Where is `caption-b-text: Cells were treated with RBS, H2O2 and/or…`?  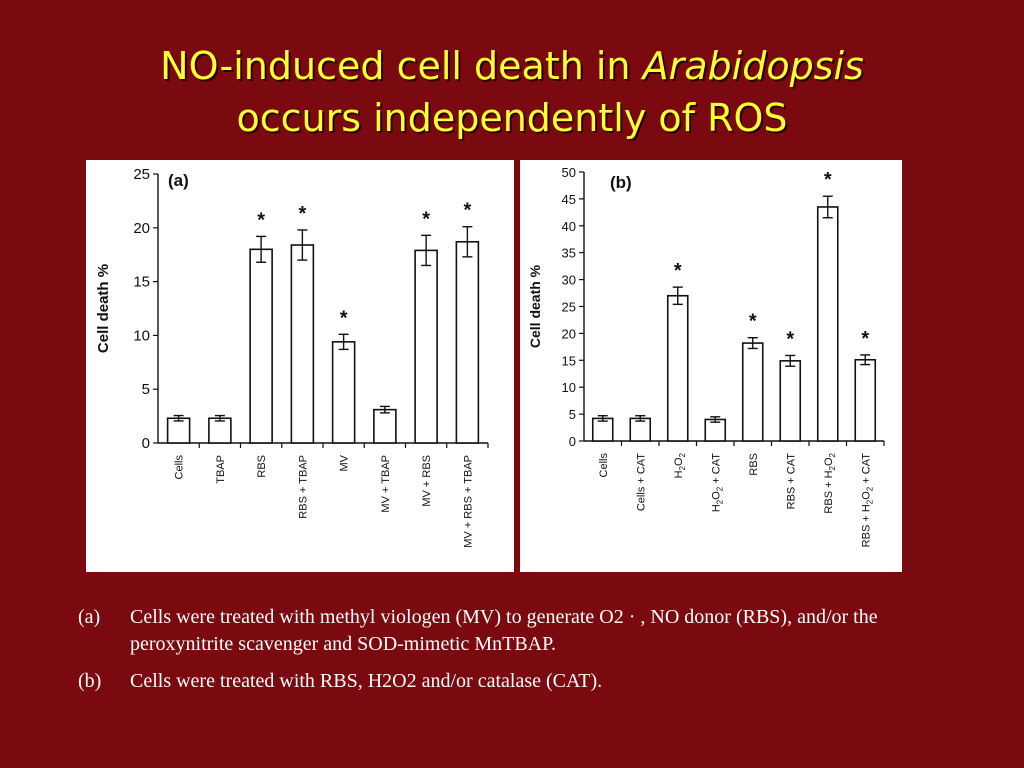
caption-b-text: Cells were treated with RBS, H2O2 and/or… is located at coordinates (366, 681).